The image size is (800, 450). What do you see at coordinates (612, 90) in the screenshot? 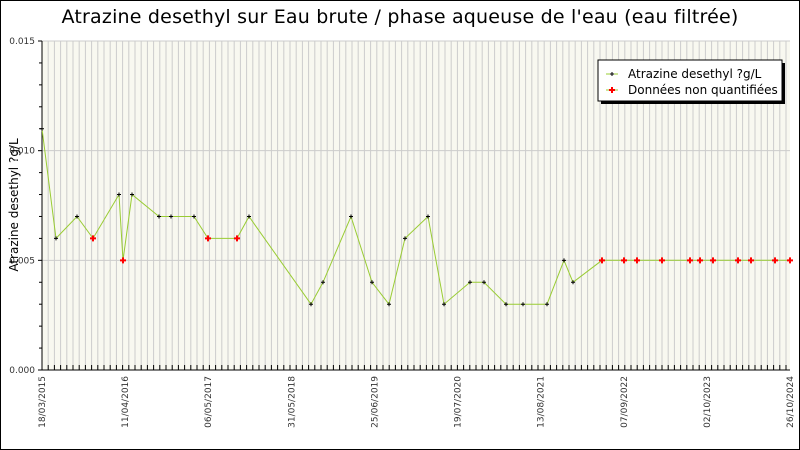
I see `red-plus-marker-icon` at bounding box center [612, 90].